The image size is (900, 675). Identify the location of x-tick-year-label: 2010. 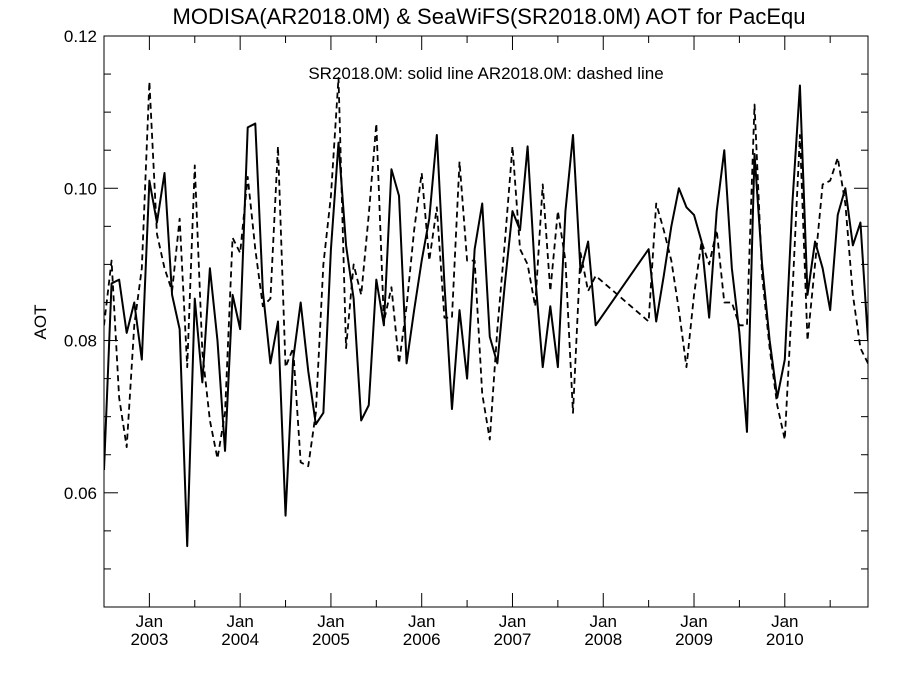
(785, 639).